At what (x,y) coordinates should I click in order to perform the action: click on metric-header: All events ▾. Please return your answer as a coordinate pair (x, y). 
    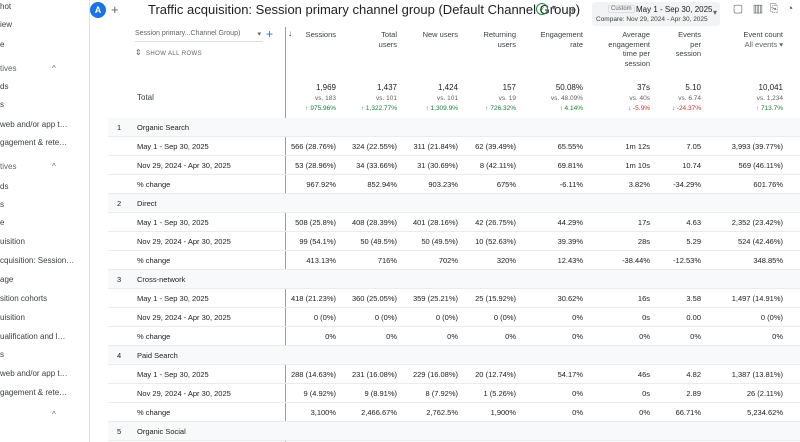
    Looking at the image, I should click on (763, 44).